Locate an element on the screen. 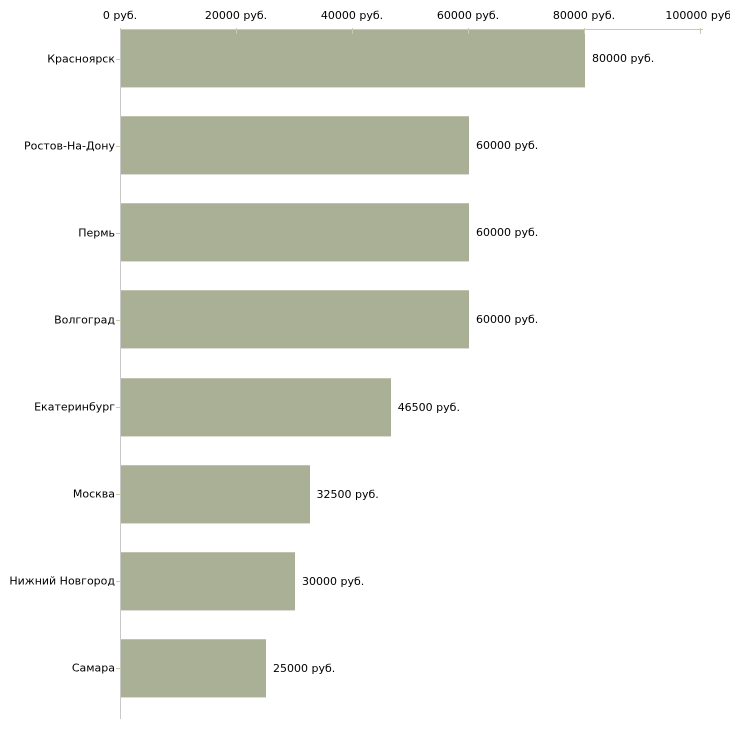  value-label: 32500 руб. is located at coordinates (347, 494).